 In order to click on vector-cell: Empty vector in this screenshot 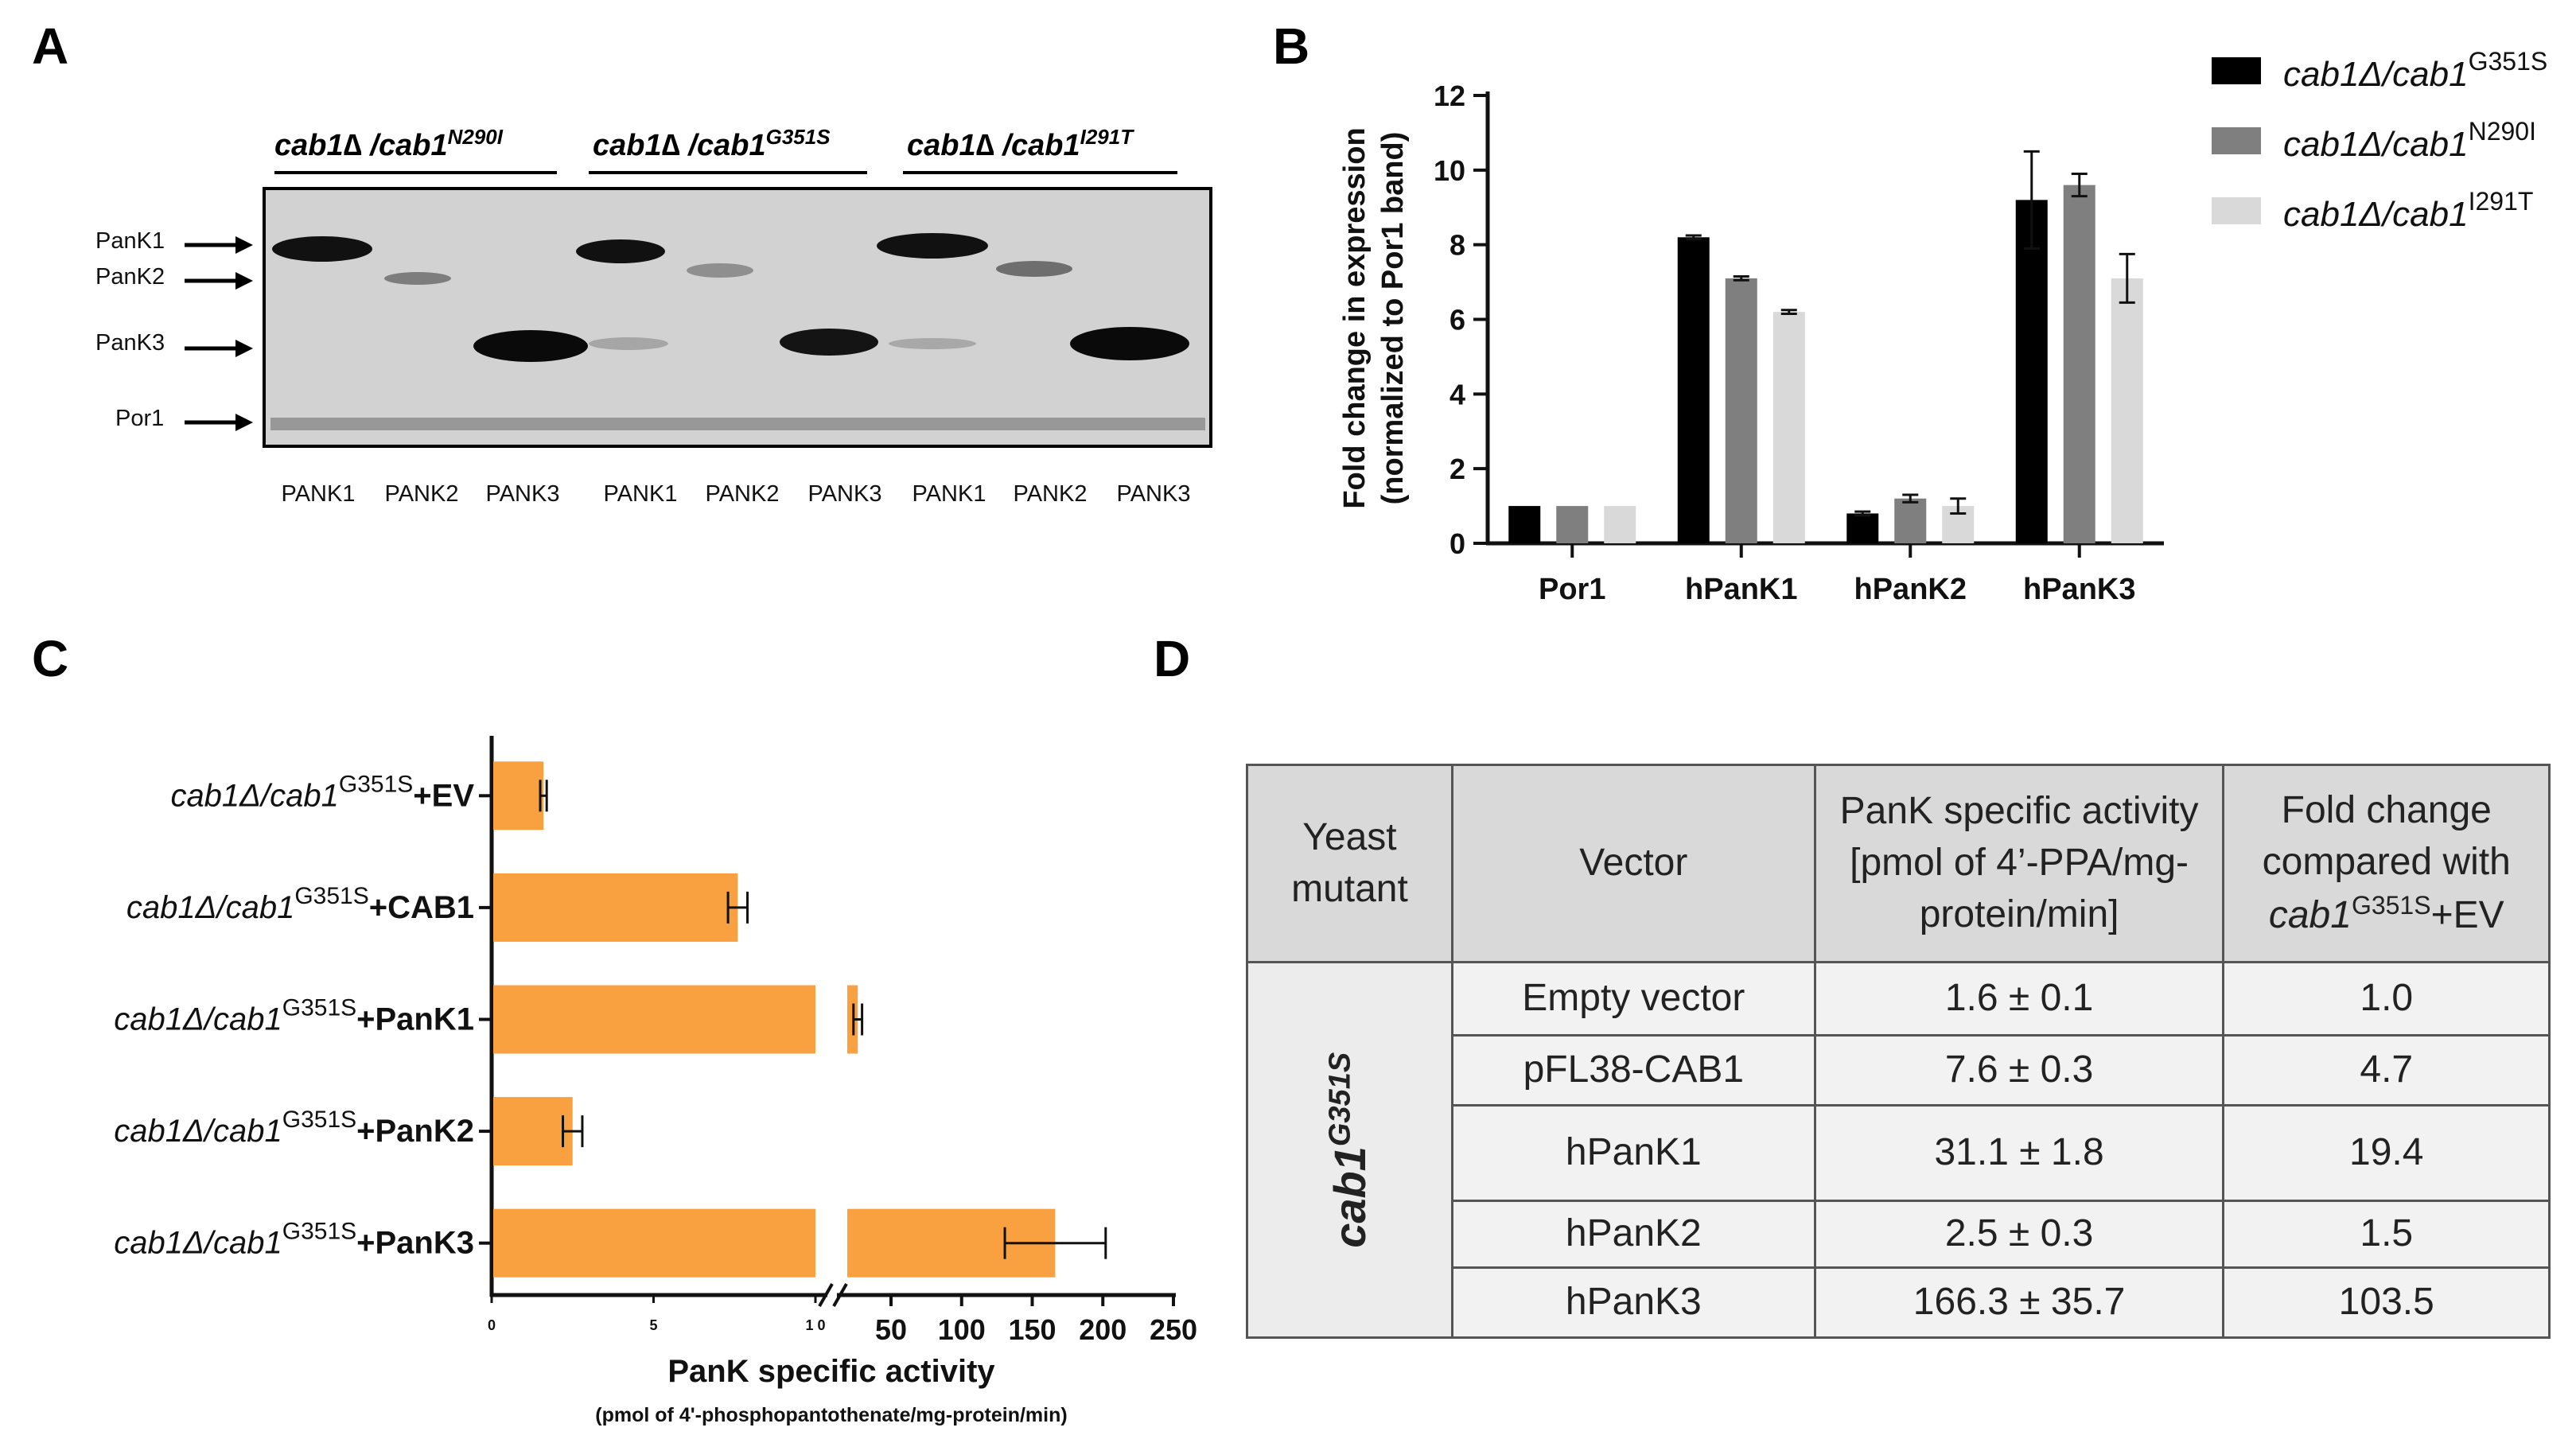, I will do `click(1633, 999)`.